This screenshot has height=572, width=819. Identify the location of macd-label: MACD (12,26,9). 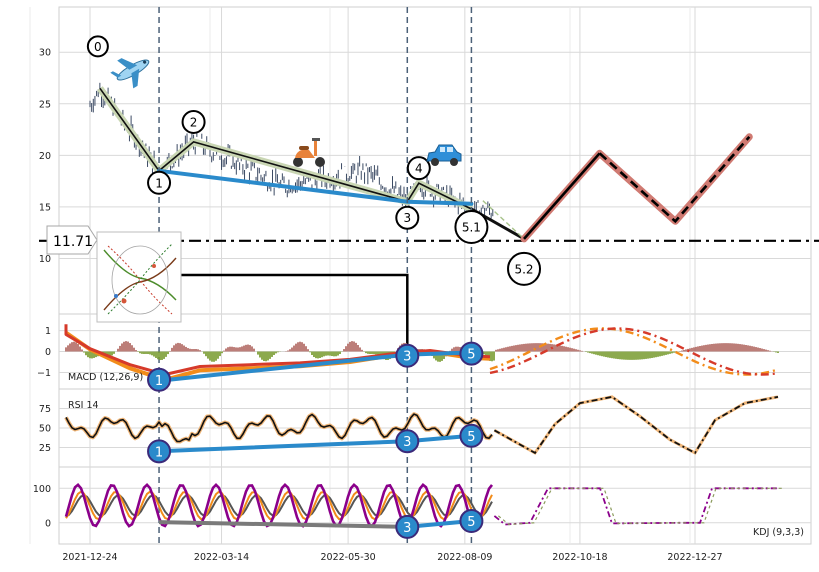
(105, 377).